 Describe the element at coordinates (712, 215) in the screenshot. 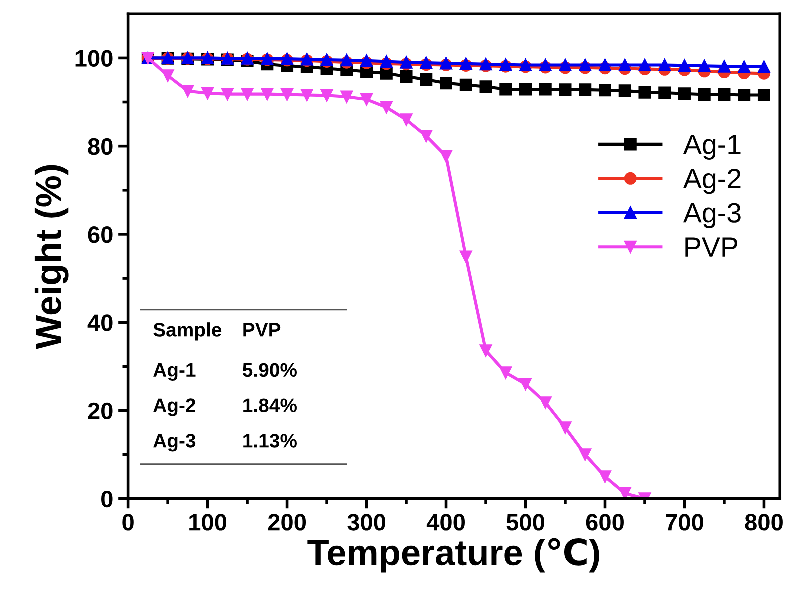

I see `legend-label: Ag-3` at that location.